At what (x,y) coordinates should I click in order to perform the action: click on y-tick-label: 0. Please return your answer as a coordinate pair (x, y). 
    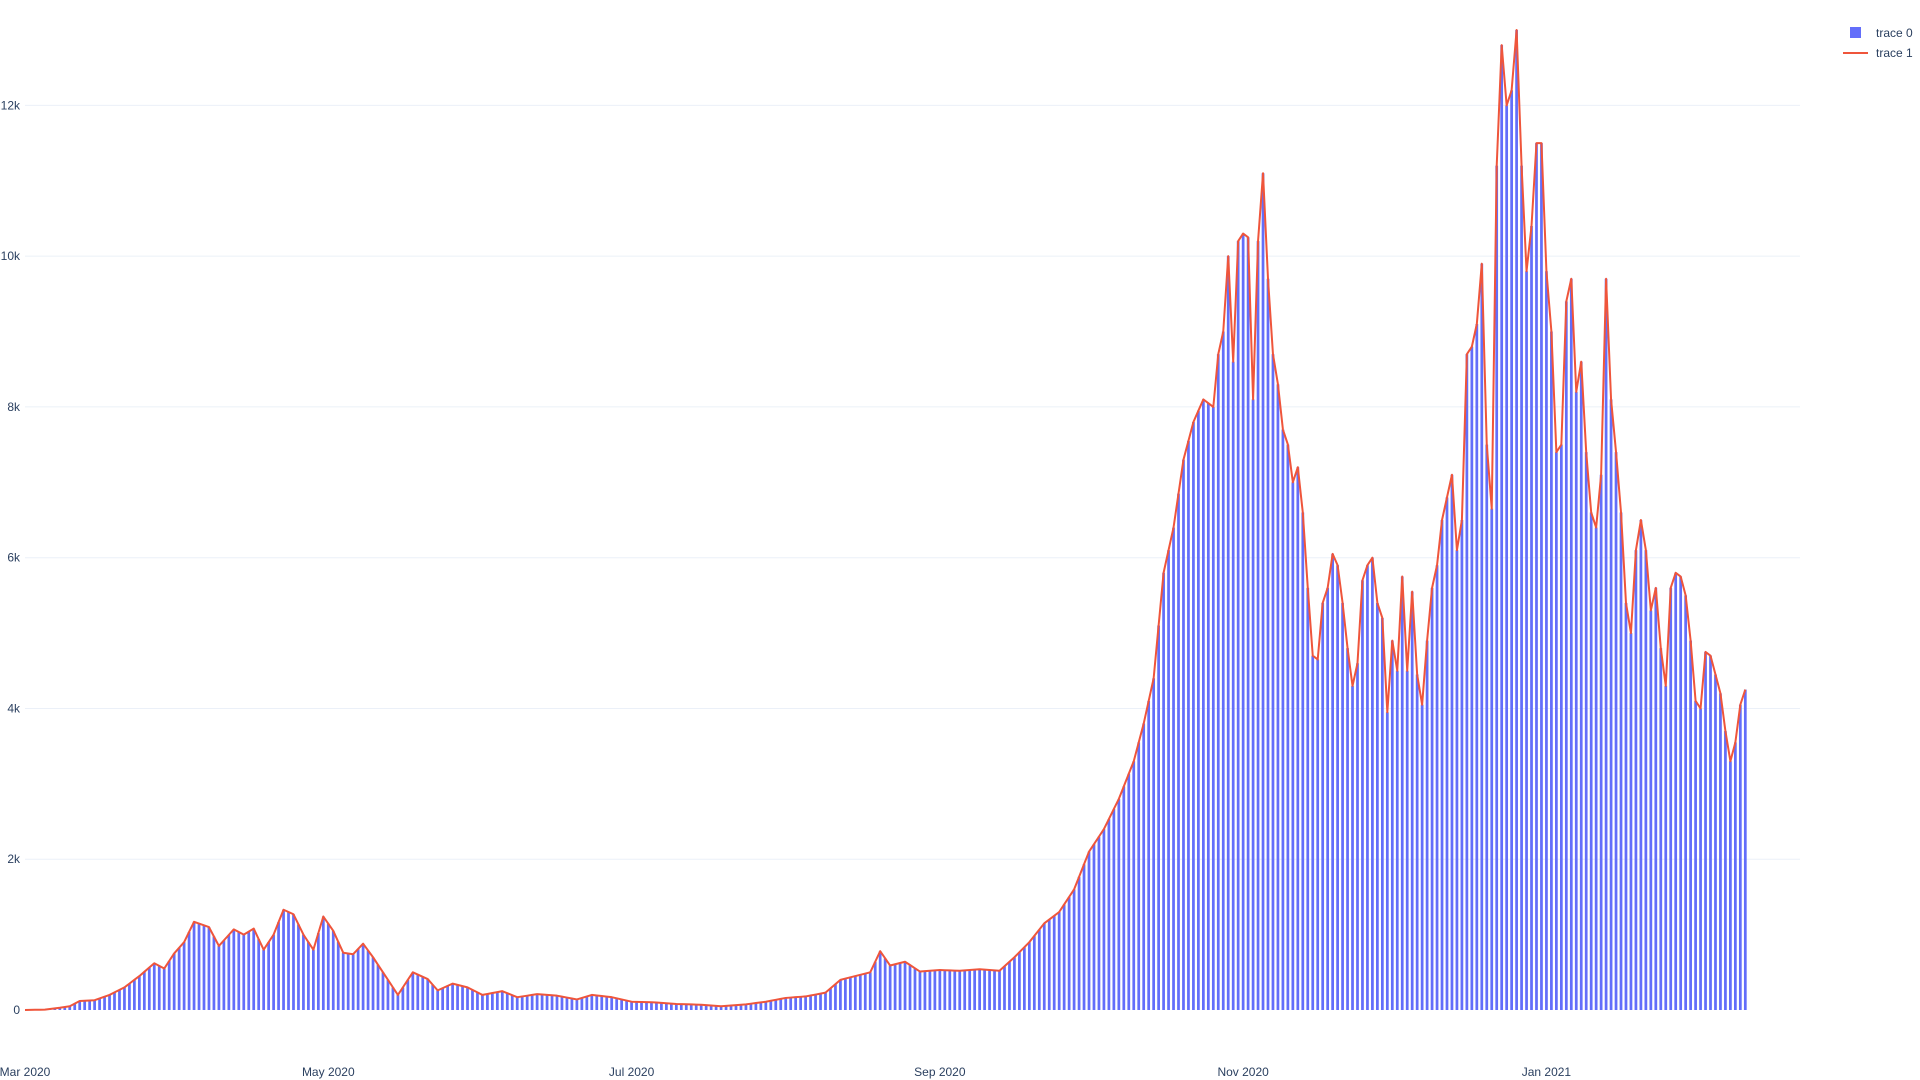
    Looking at the image, I should click on (16, 1010).